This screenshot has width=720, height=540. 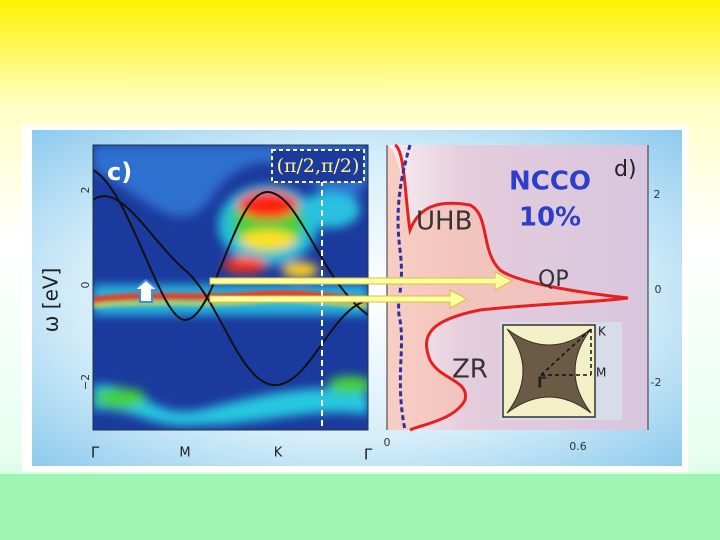 I want to click on x-tick-label: 0, so click(x=387, y=442).